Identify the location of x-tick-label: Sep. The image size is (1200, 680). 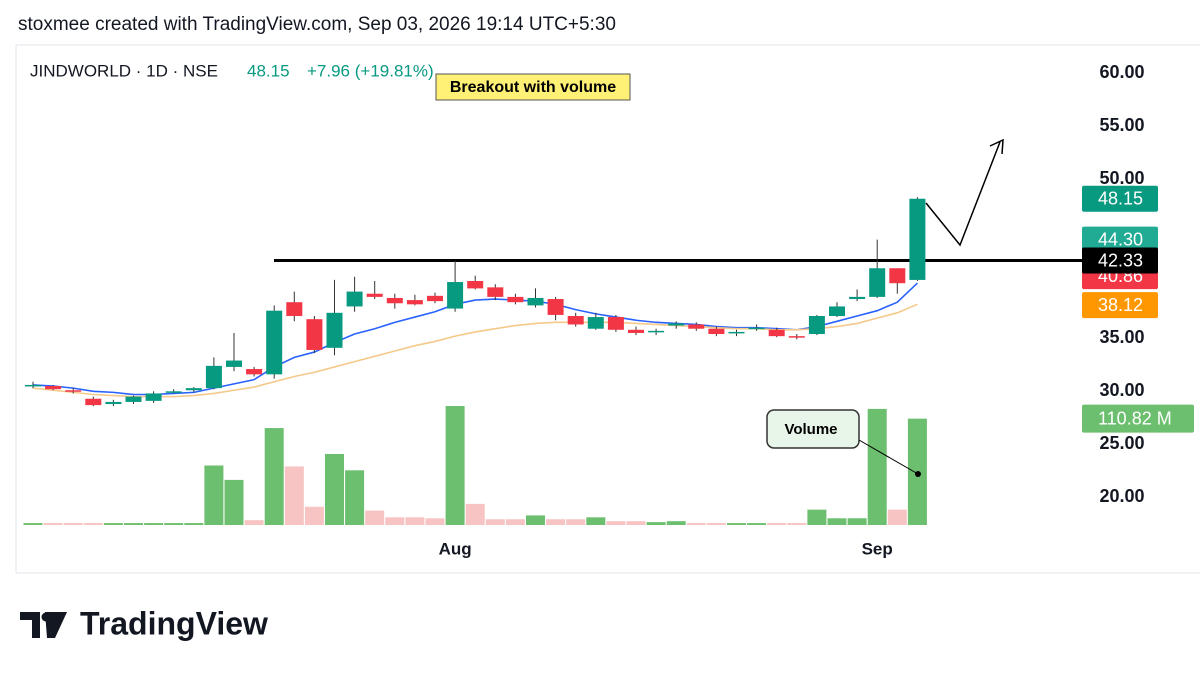
(877, 548).